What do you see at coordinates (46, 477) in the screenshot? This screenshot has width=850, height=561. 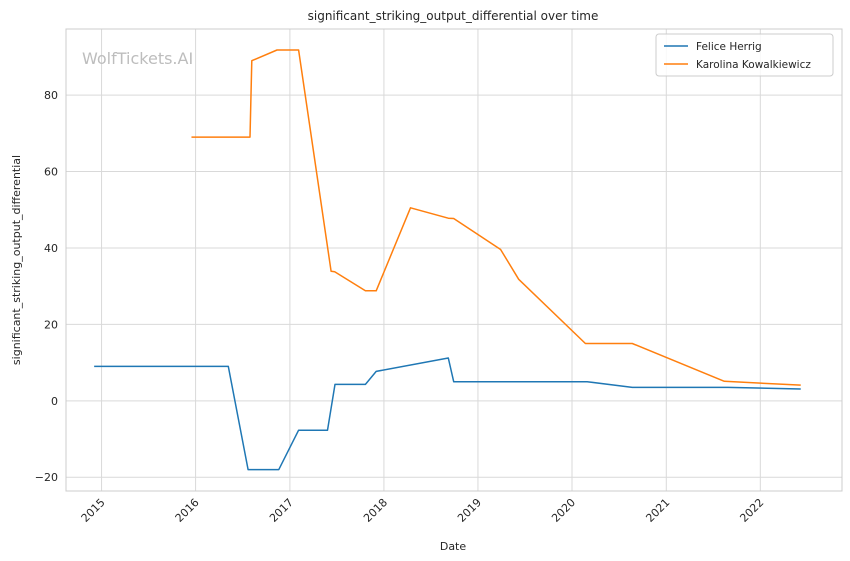 I see `y-tick-label: −20` at bounding box center [46, 477].